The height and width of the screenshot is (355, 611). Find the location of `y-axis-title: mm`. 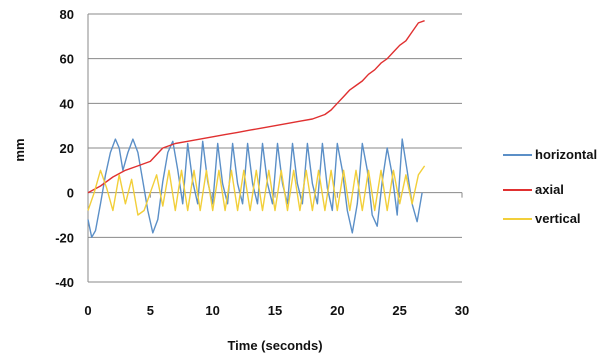

y-axis-title: mm is located at coordinates (19, 149).